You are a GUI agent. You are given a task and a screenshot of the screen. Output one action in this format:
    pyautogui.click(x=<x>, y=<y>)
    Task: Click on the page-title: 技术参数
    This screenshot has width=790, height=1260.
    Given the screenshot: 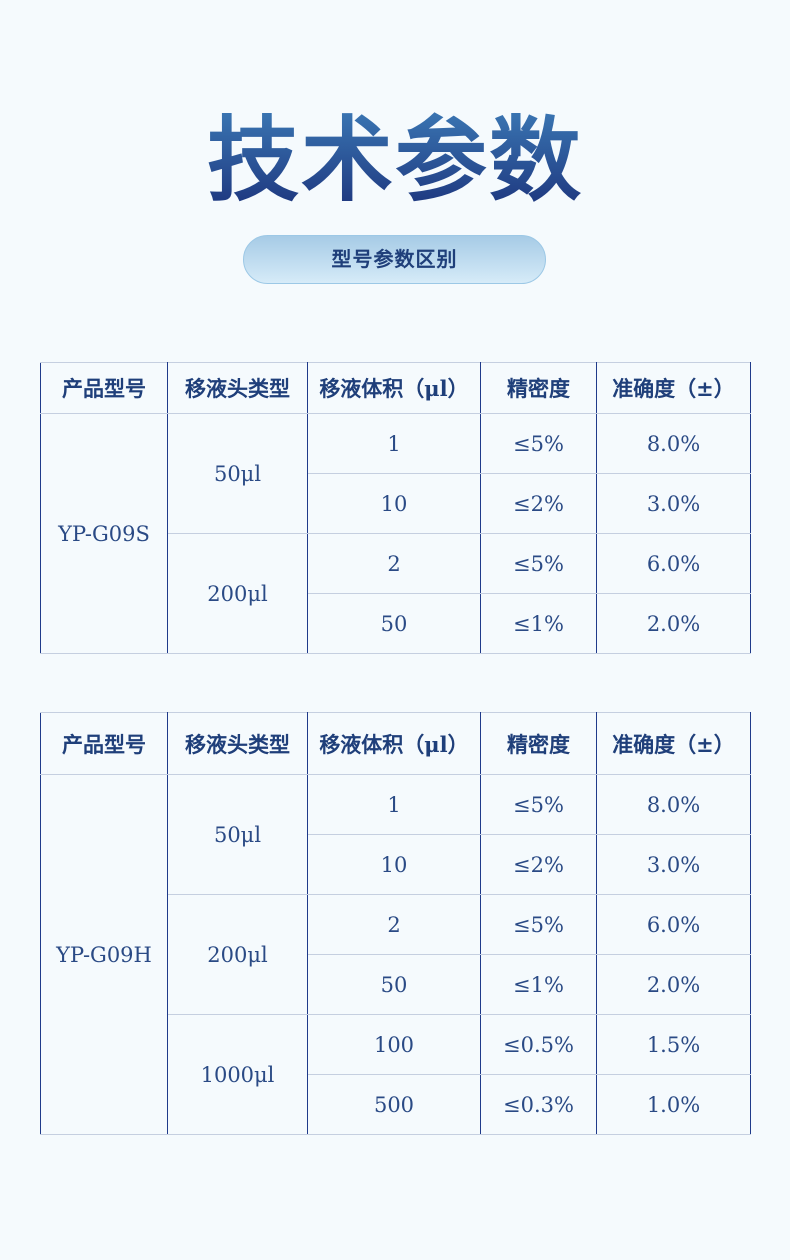 What is the action you would take?
    pyautogui.click(x=395, y=160)
    